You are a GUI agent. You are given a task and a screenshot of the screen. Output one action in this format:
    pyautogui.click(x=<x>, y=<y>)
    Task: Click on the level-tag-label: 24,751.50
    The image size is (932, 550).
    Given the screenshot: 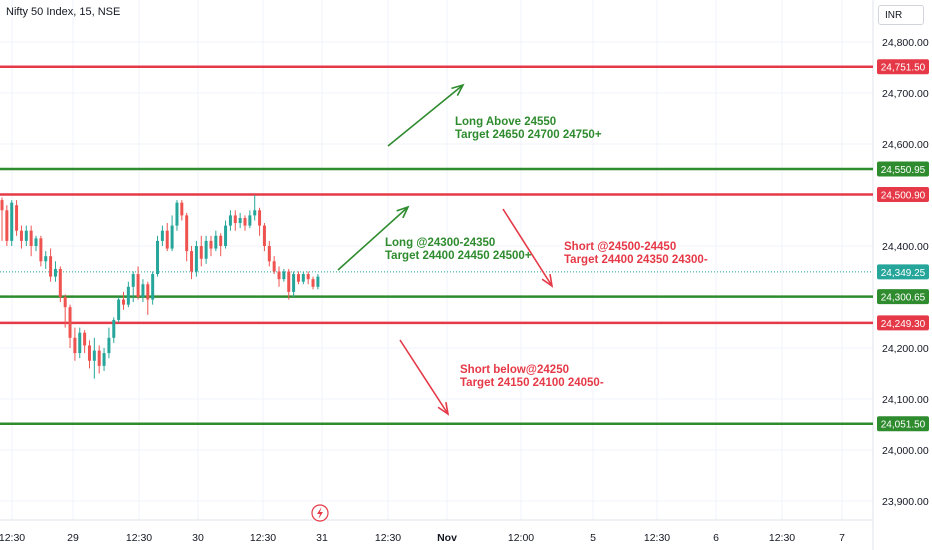 What is the action you would take?
    pyautogui.click(x=903, y=68)
    